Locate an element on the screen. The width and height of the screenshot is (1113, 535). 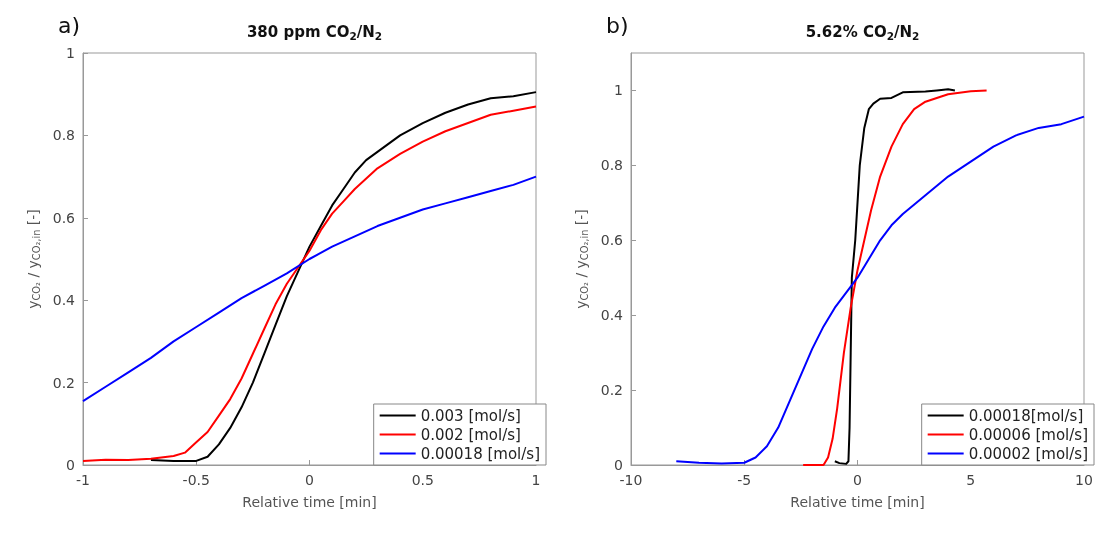
legend-label: 0.00002 [mol/s] is located at coordinates (1028, 453).